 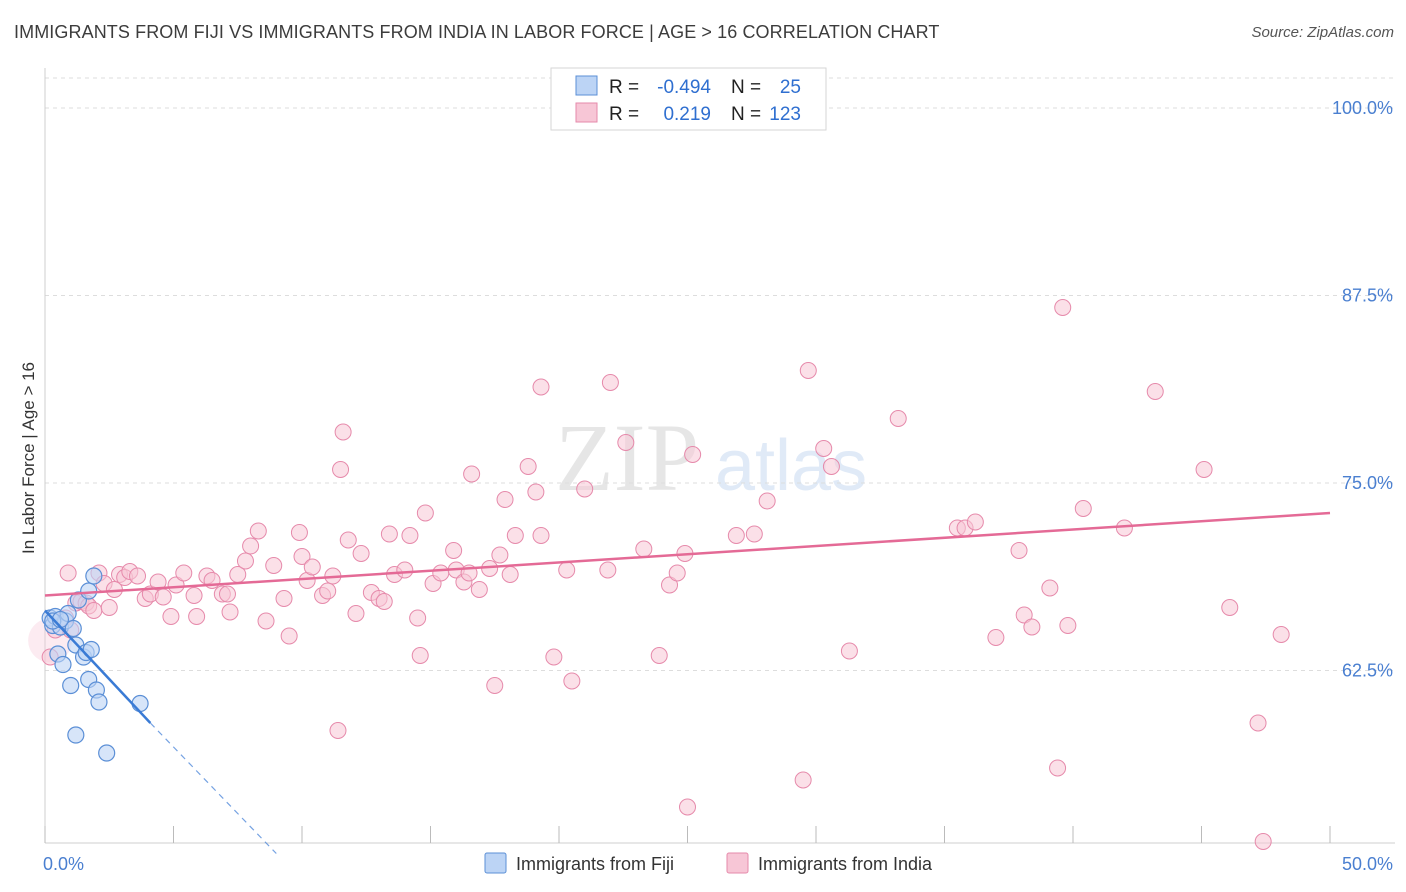 What do you see at coordinates (790, 87) in the screenshot?
I see `legend-fiji-n-value: 25` at bounding box center [790, 87].